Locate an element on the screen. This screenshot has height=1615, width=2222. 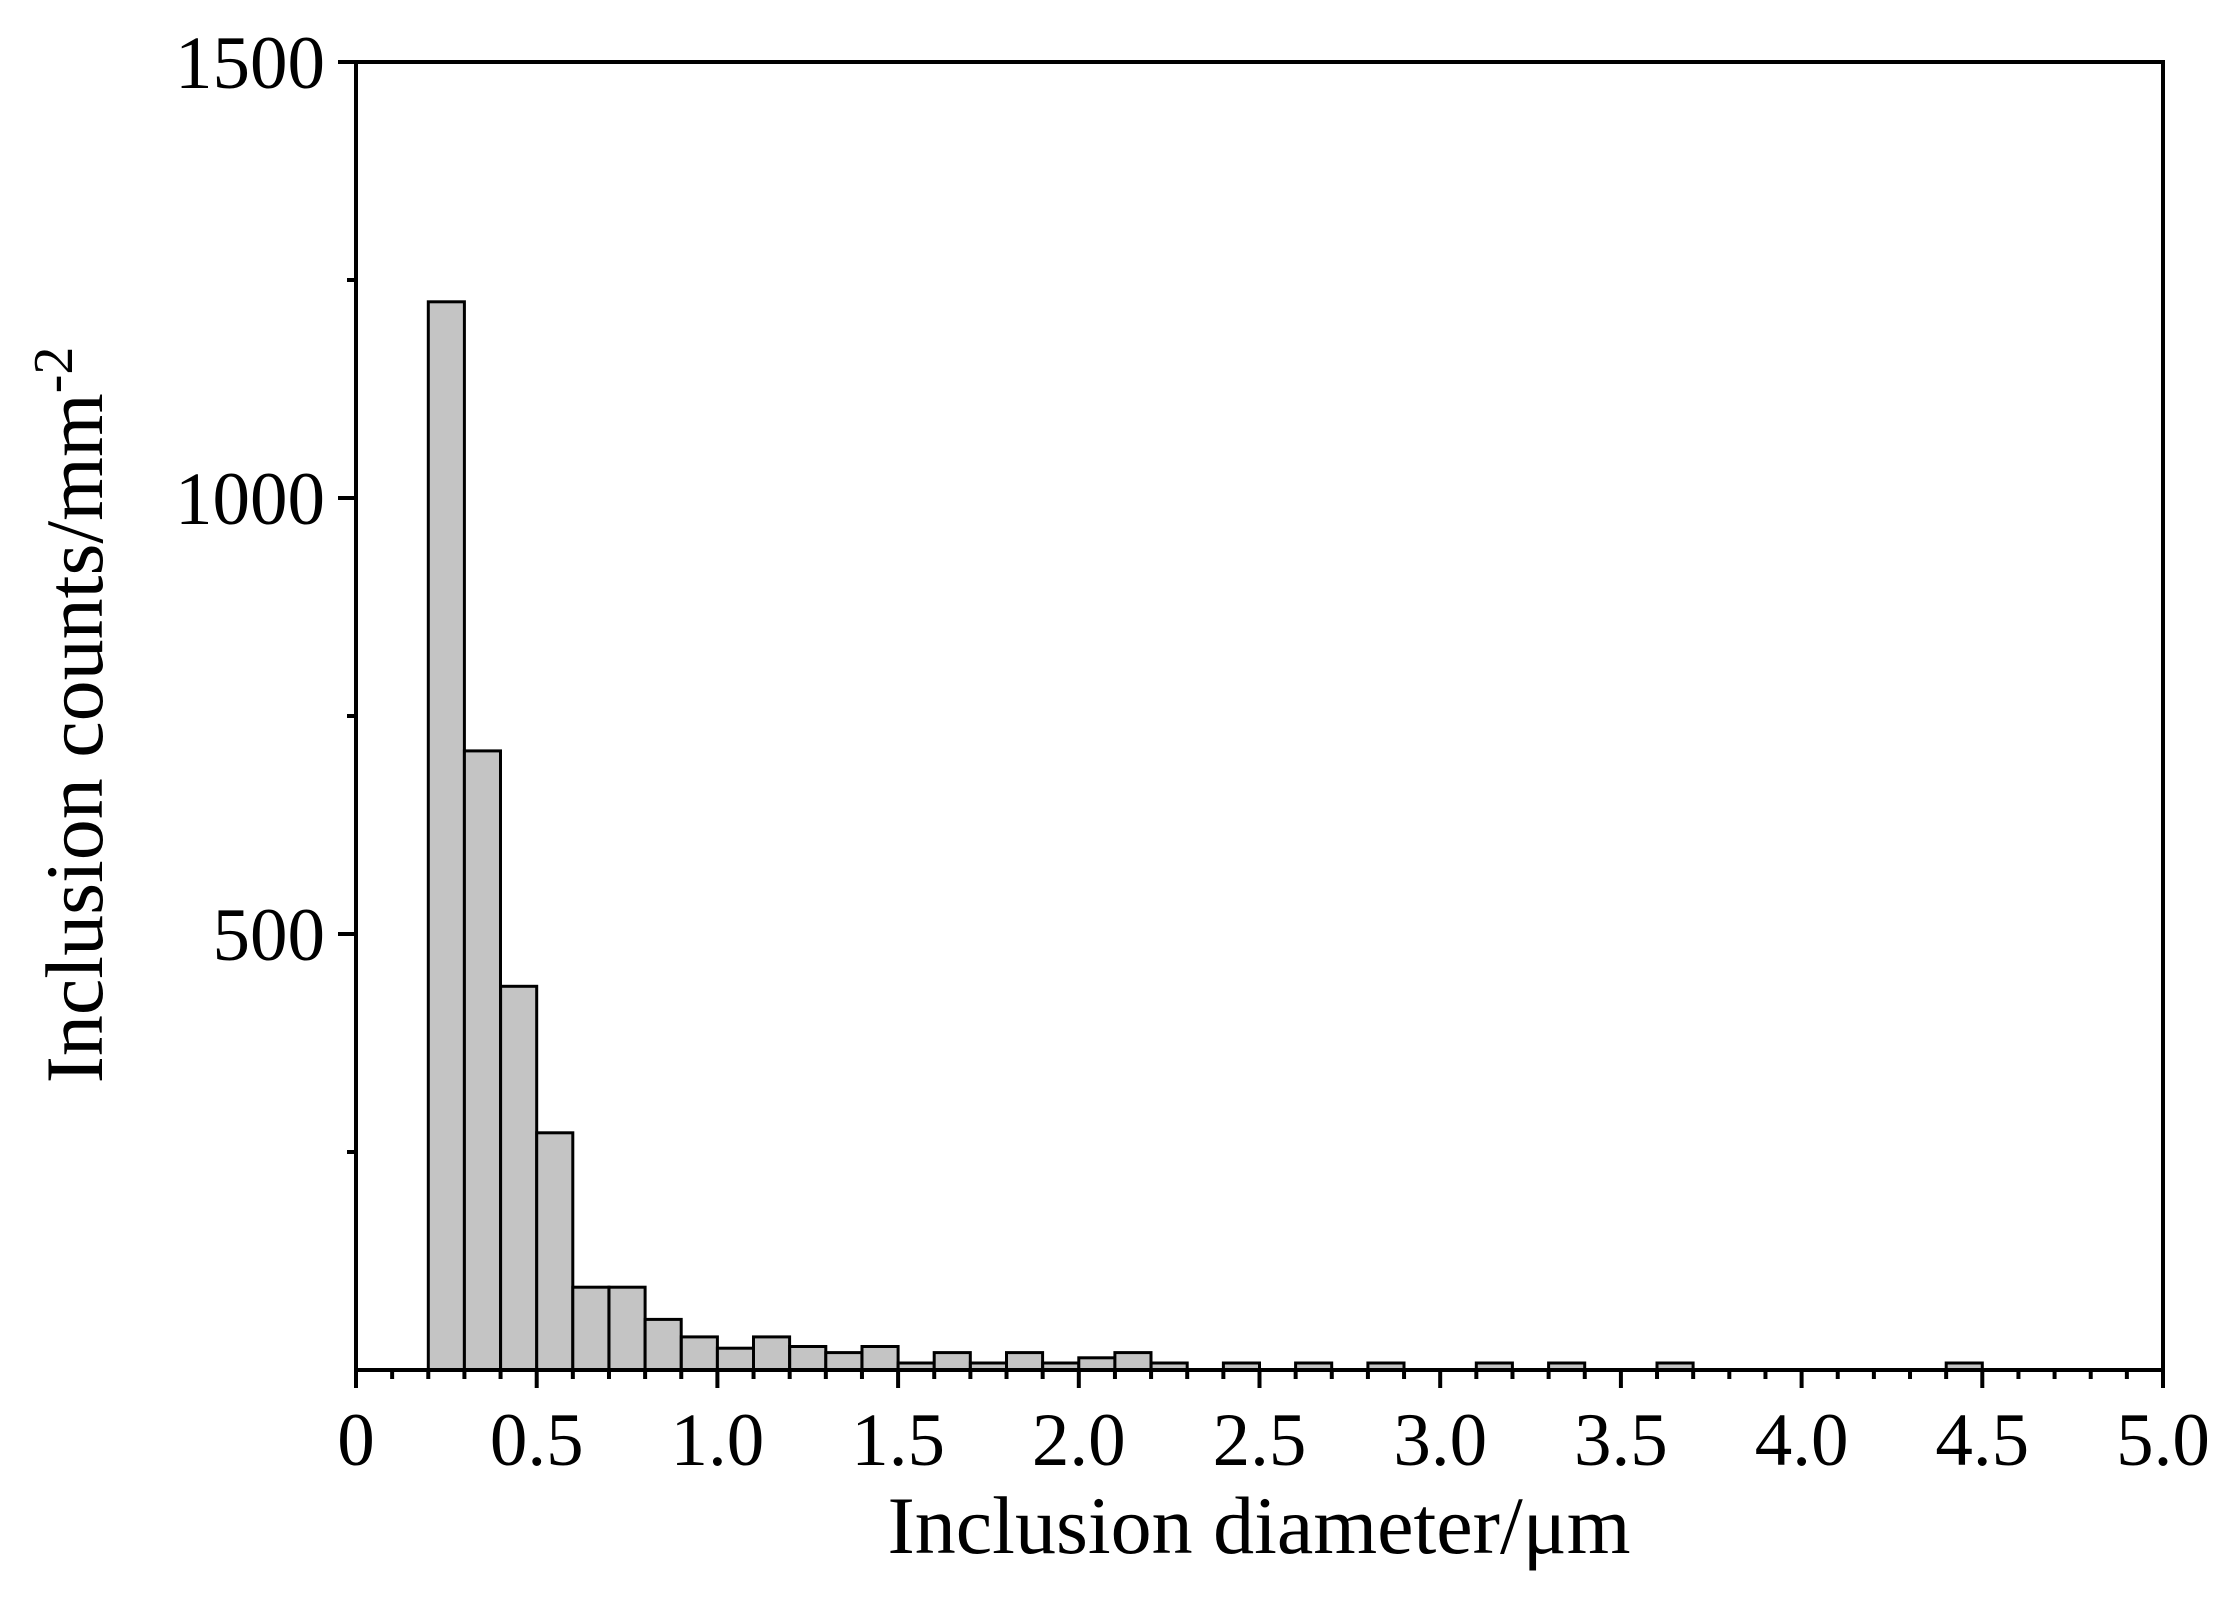
x-tick-label: 4.0 is located at coordinates (1802, 1440).